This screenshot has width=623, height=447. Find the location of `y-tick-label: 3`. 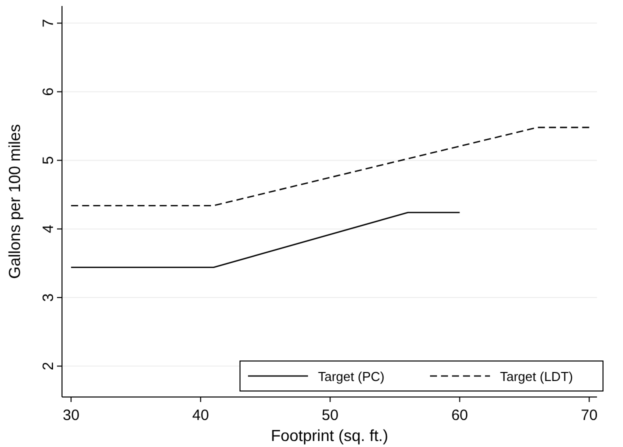

y-tick-label: 3 is located at coordinates (48, 297).